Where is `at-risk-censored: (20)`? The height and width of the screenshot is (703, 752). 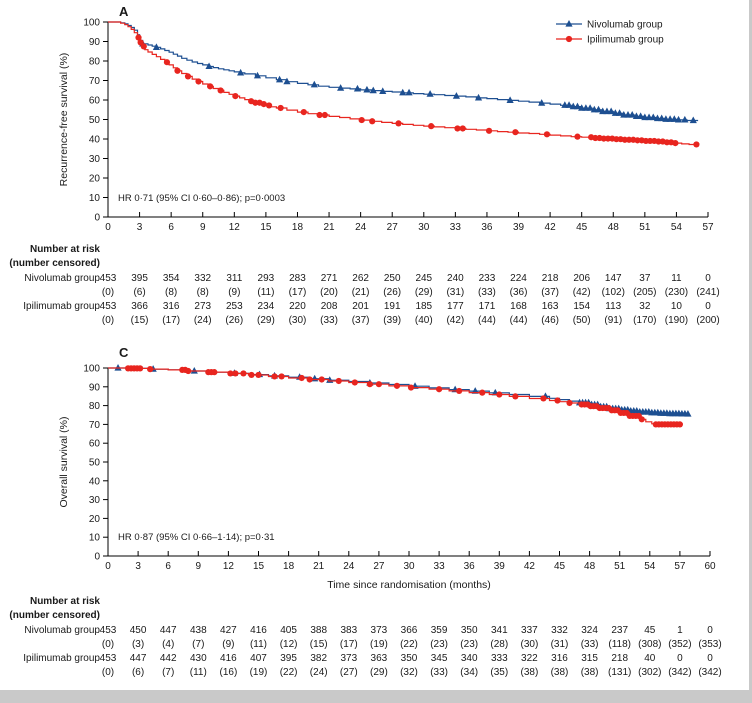
at-risk-censored: (20) is located at coordinates (329, 292).